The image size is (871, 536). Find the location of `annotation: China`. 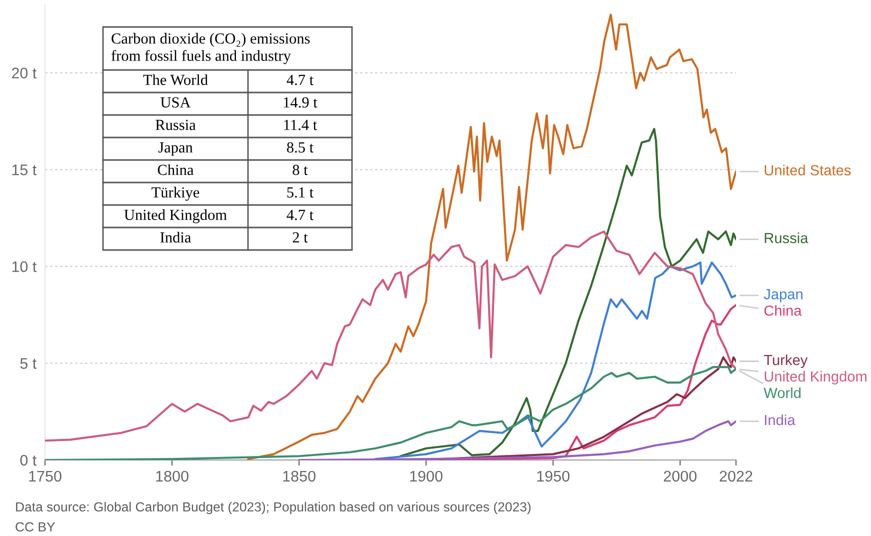

annotation: China is located at coordinates (176, 170).